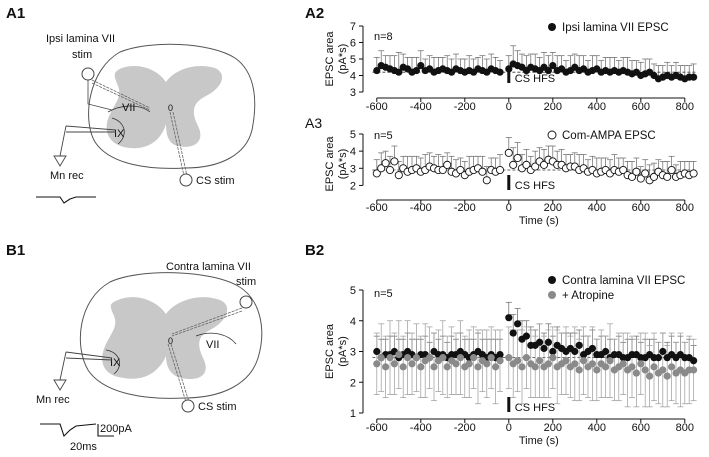 The width and height of the screenshot is (709, 457). Describe the element at coordinates (178, 144) in the screenshot. I see `a1-cs-electrode` at that location.